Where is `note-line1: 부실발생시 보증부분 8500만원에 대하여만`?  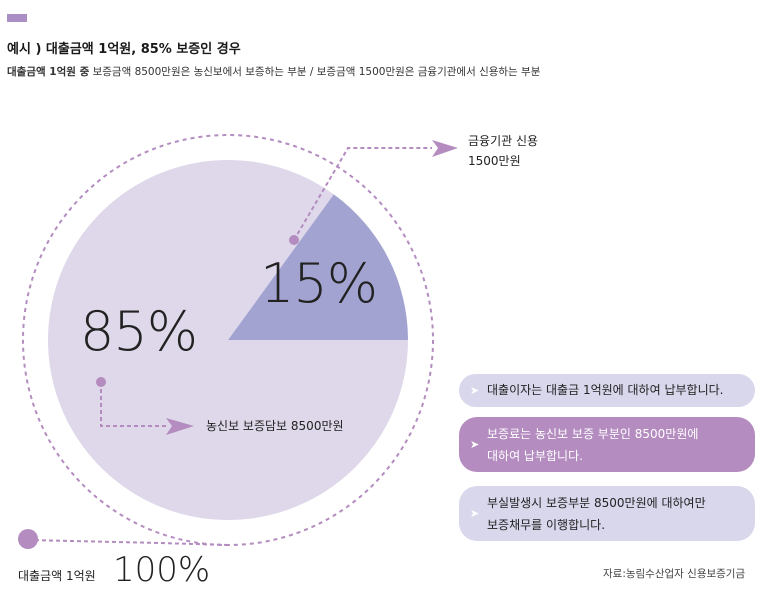
note-line1: 부실발생시 보증부분 8500만원에 대하여만 is located at coordinates (596, 503).